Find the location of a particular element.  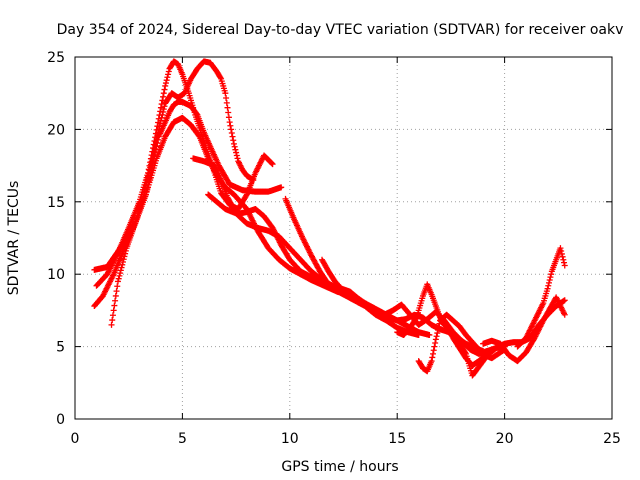

y-tick-label: 5 is located at coordinates (60, 348).